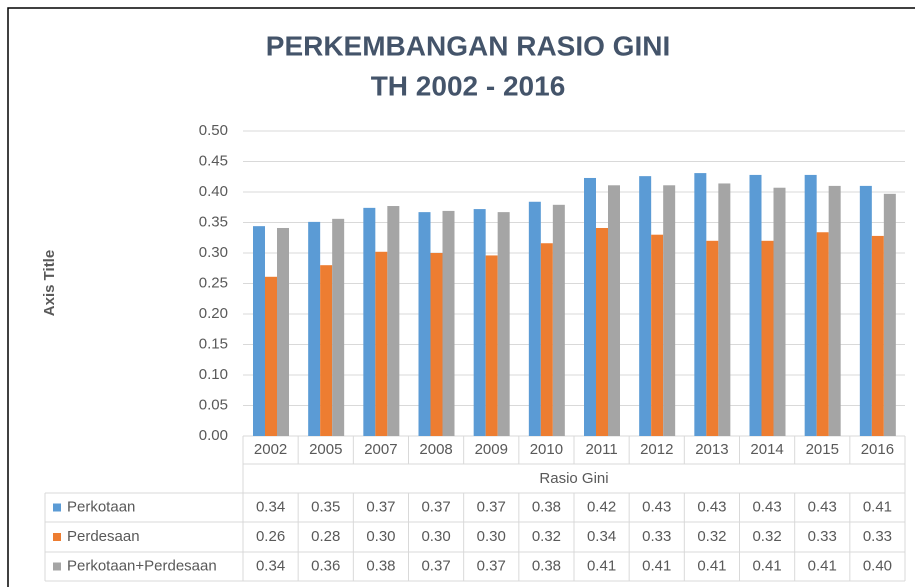  Describe the element at coordinates (213, 374) in the screenshot. I see `y-tick-label: 0.10` at that location.